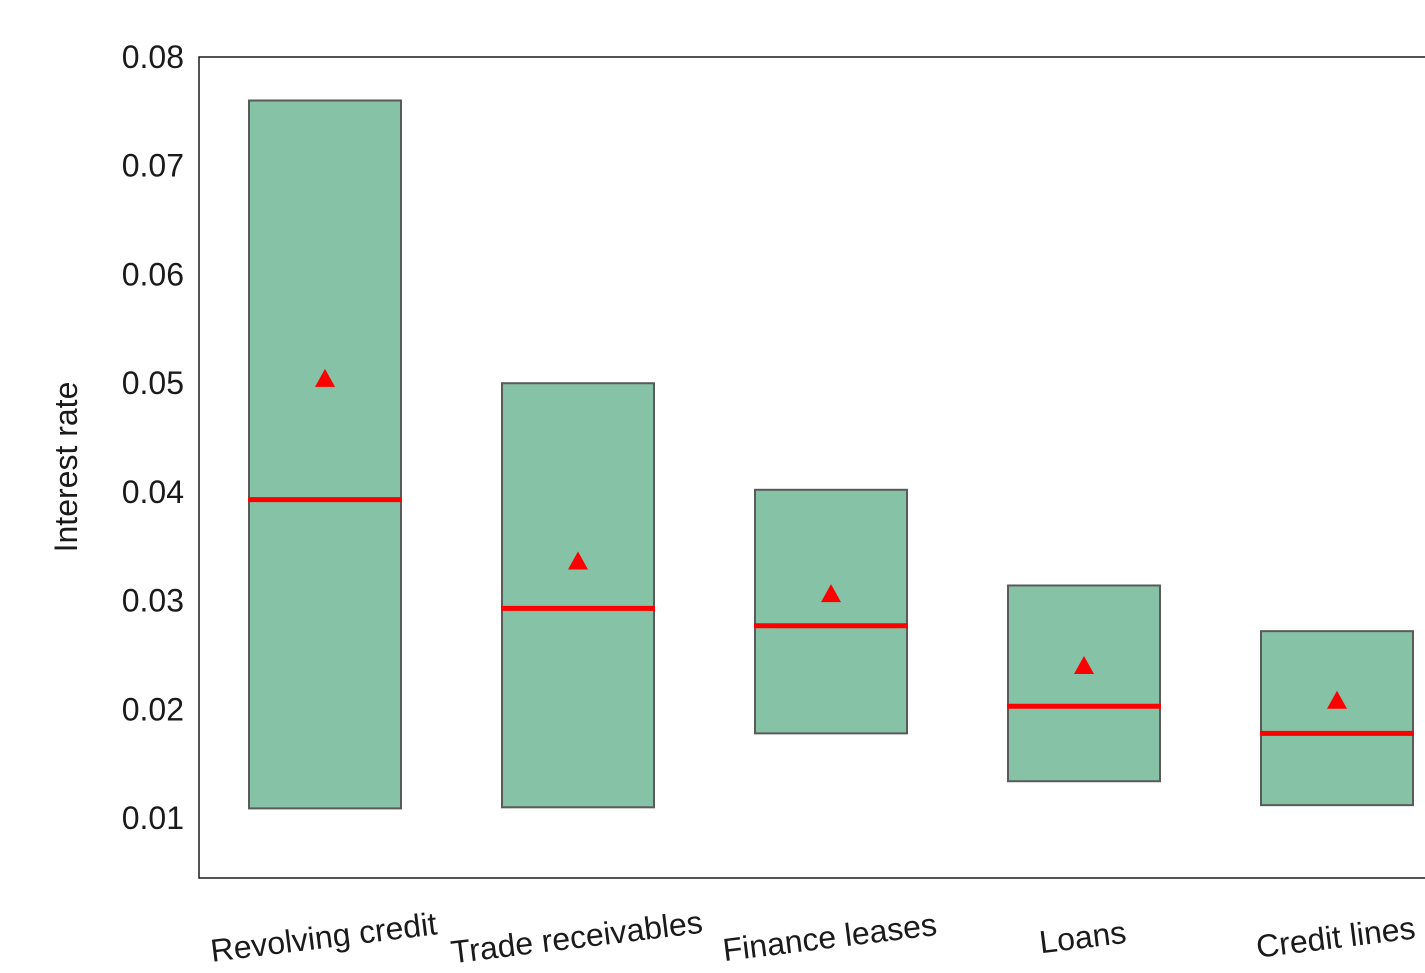 The height and width of the screenshot is (973, 1425). What do you see at coordinates (153, 601) in the screenshot?
I see `y-tick-label: 0.03` at bounding box center [153, 601].